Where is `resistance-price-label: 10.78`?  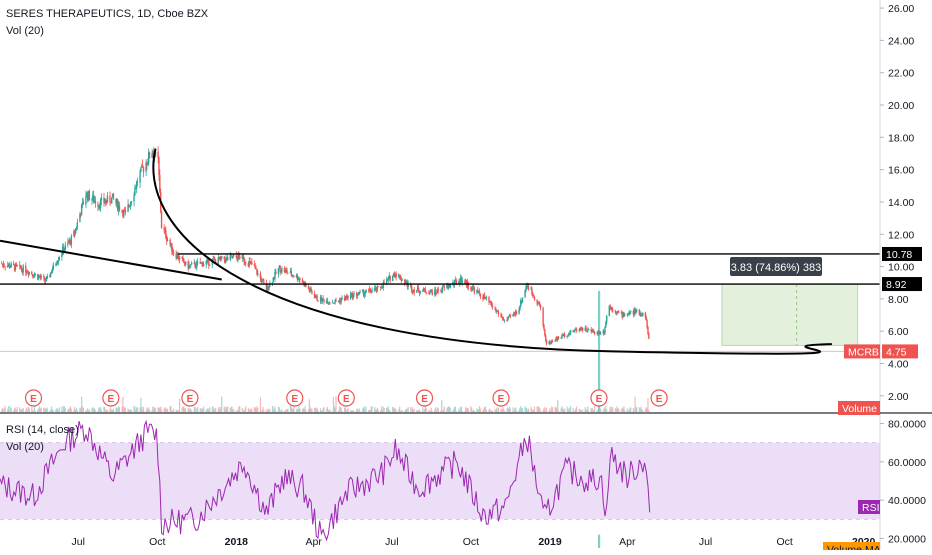
resistance-price-label: 10.78 is located at coordinates (902, 253).